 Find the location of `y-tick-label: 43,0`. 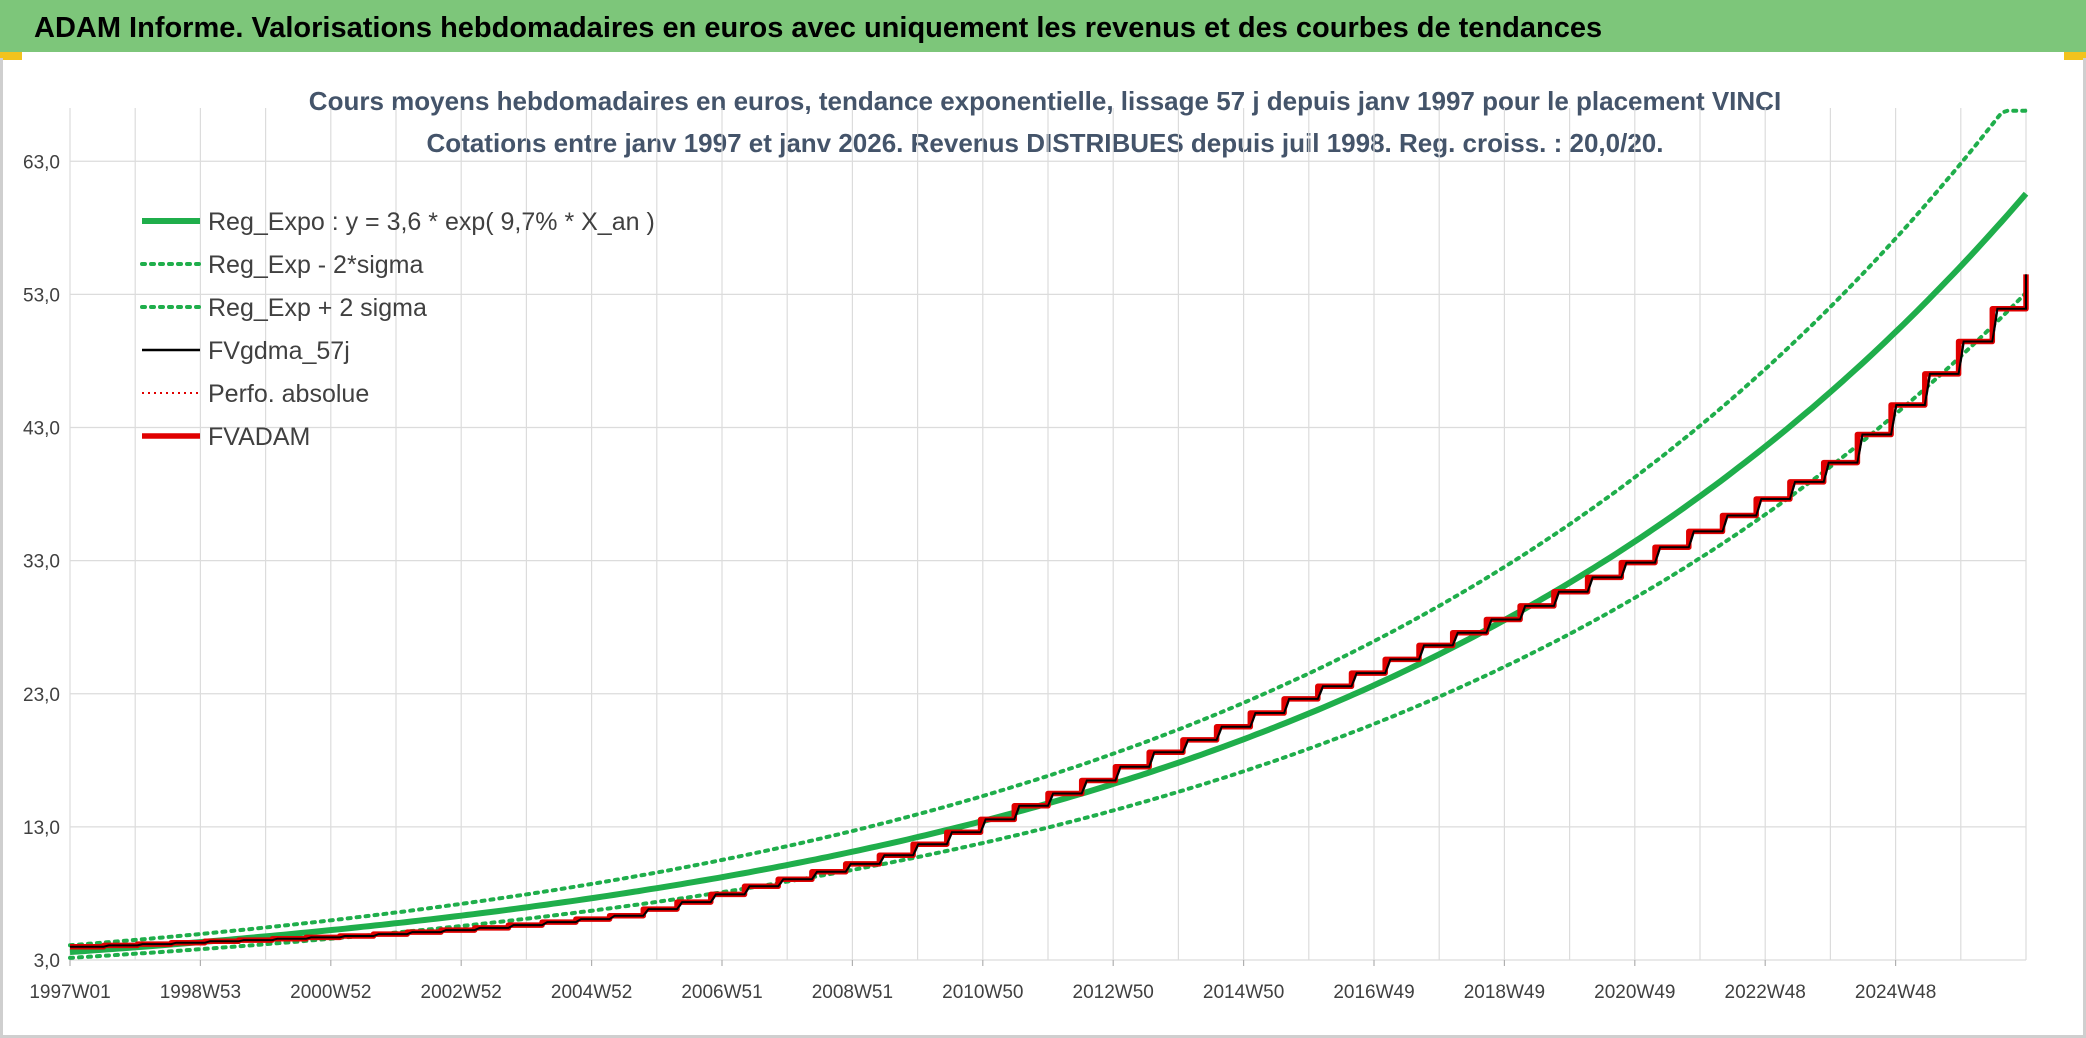

y-tick-label: 43,0 is located at coordinates (41, 429).